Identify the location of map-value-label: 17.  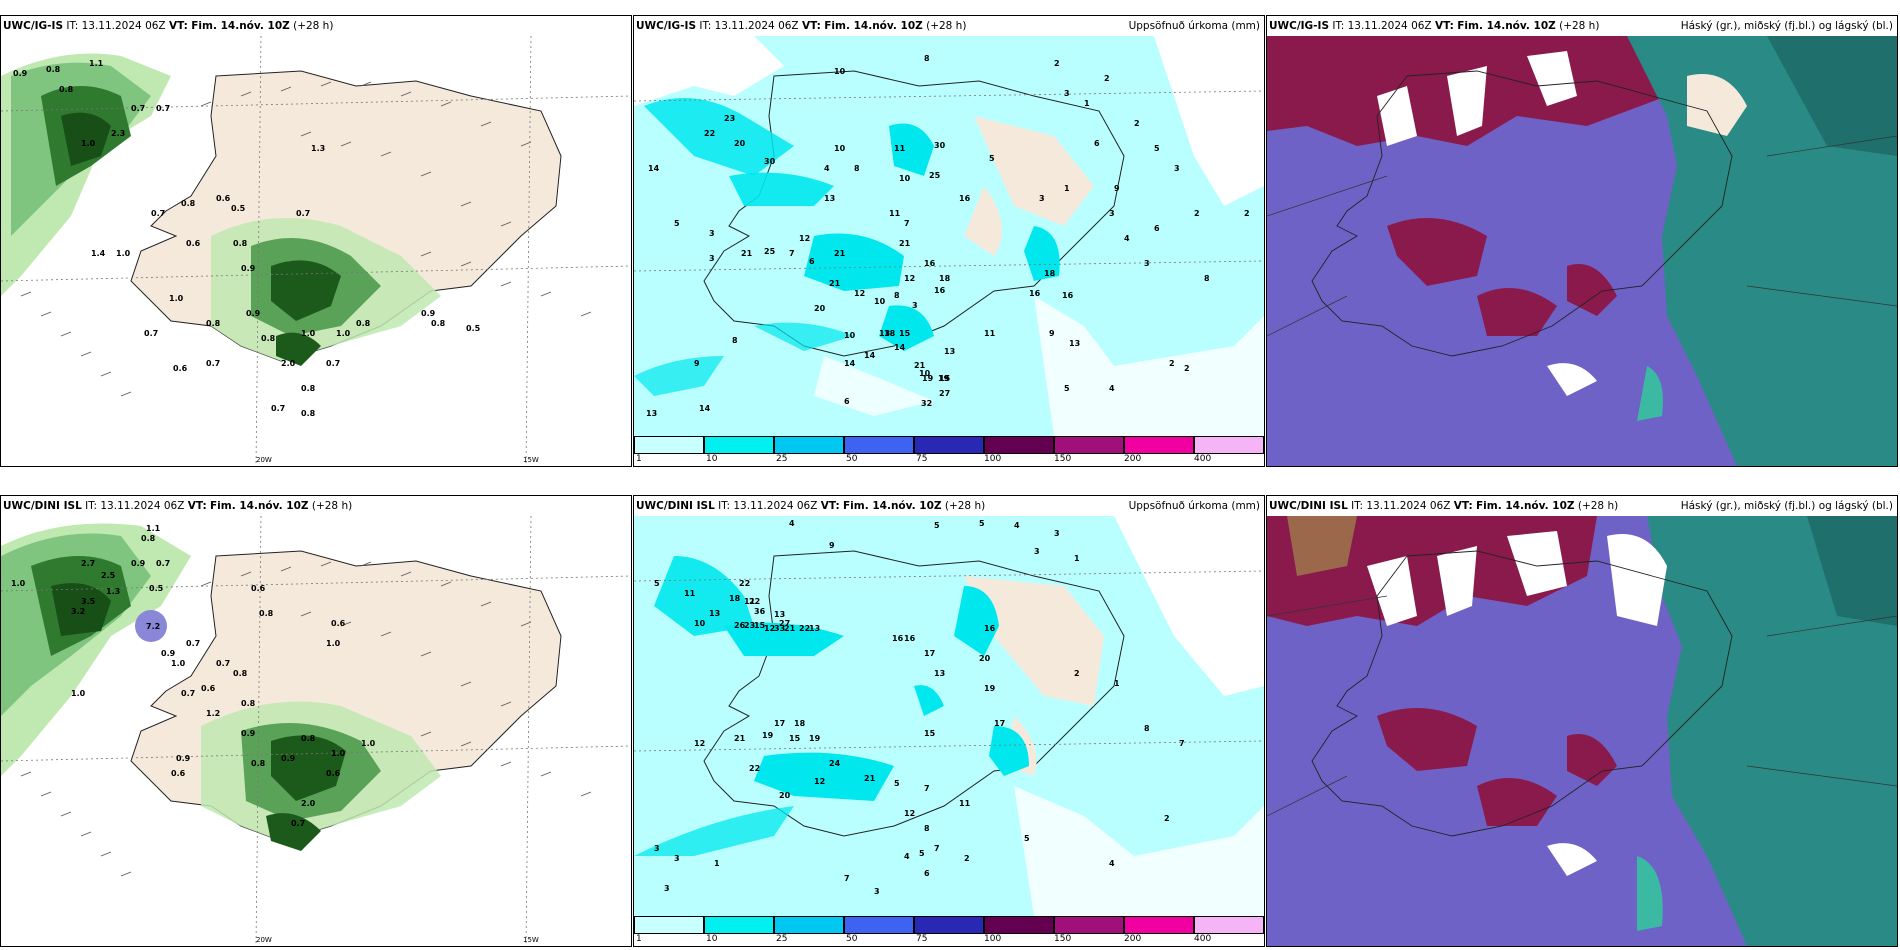
(999, 723).